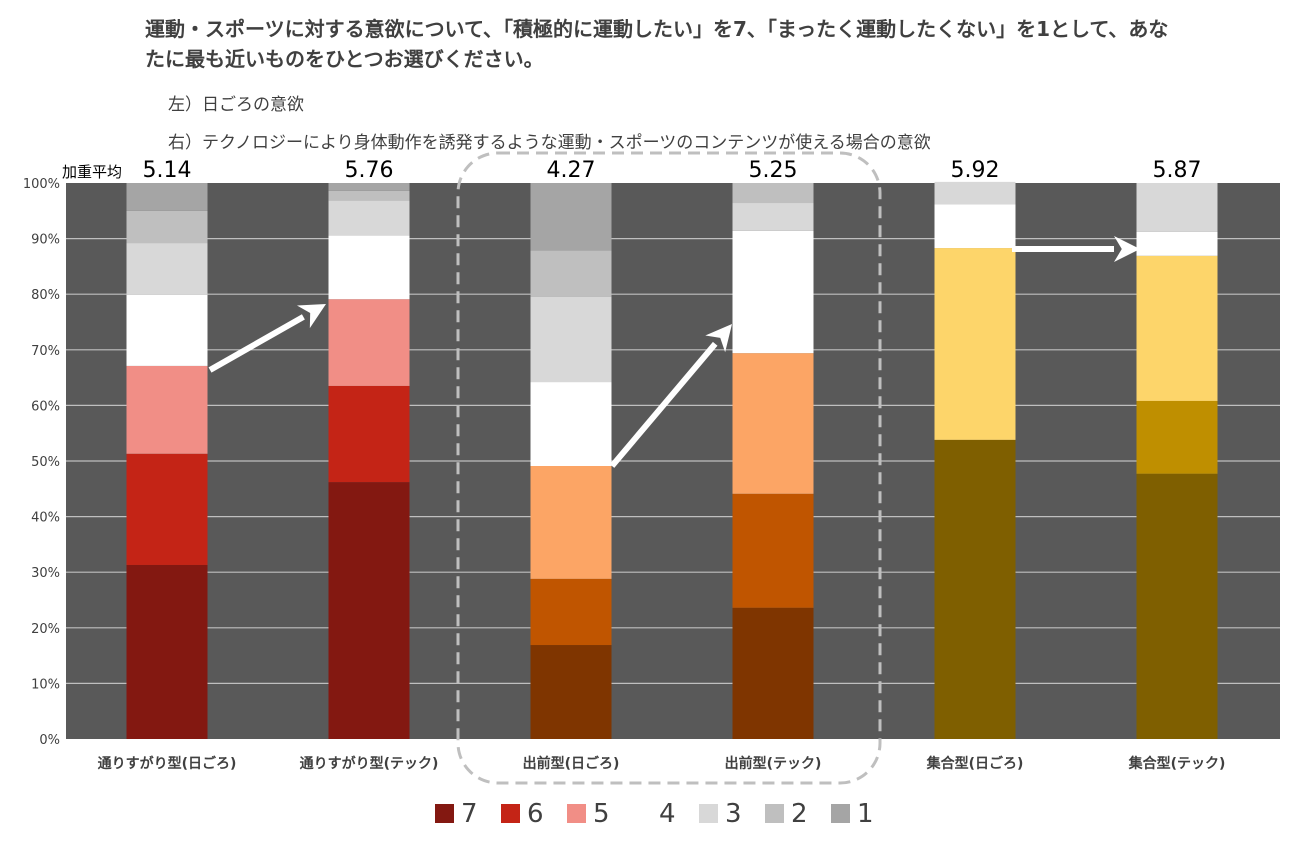 The image size is (1300, 849). What do you see at coordinates (41, 184) in the screenshot?
I see `y-tick-label: 100%` at bounding box center [41, 184].